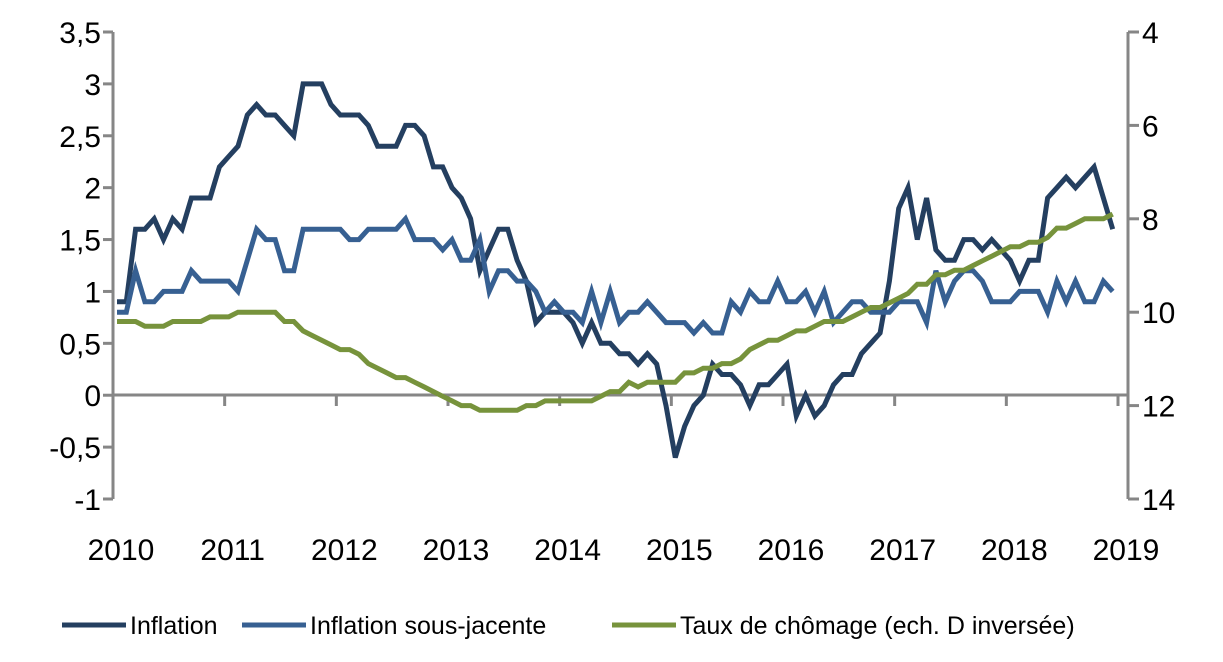 This screenshot has height=662, width=1223. I want to click on legend-label: Inflation sous-jacente, so click(428, 626).